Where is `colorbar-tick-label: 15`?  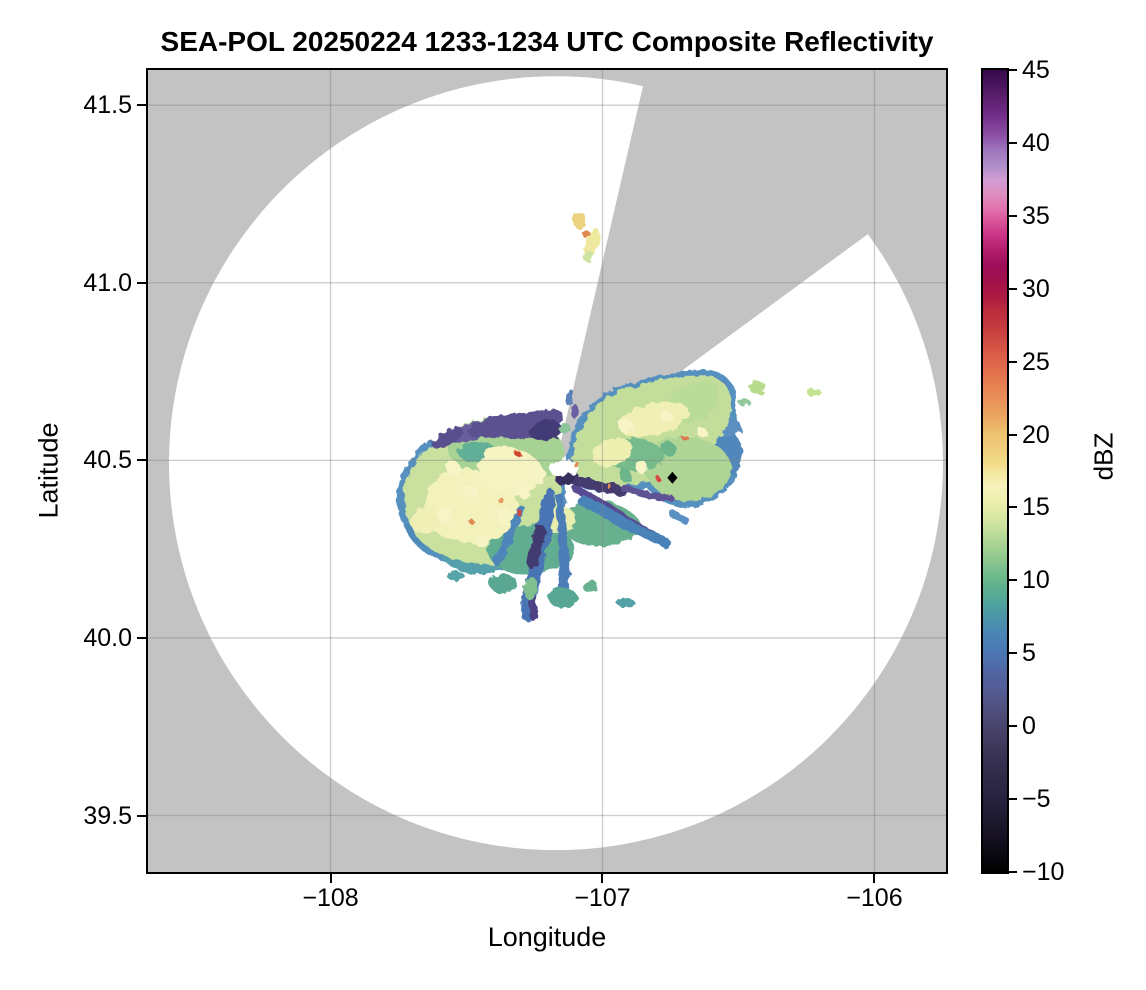
colorbar-tick-label: 15 is located at coordinates (1036, 507).